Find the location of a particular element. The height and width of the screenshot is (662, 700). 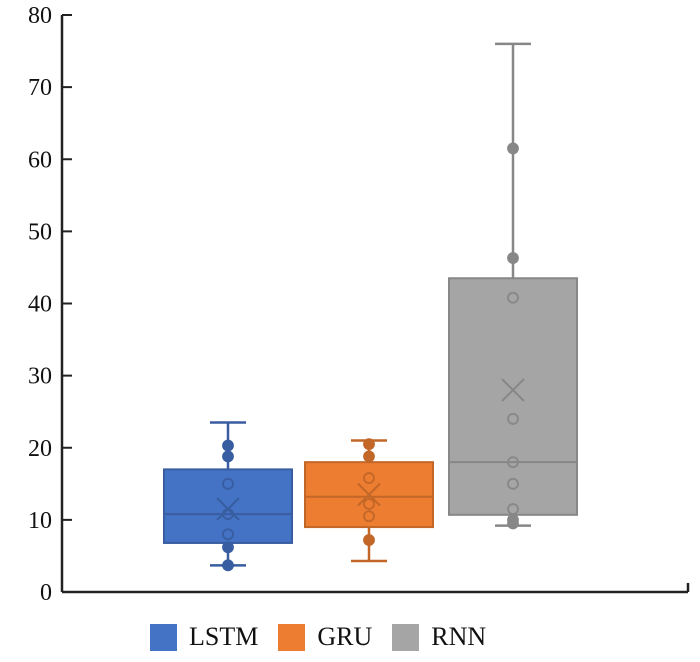

legend-swatch-lstm is located at coordinates (163, 637).